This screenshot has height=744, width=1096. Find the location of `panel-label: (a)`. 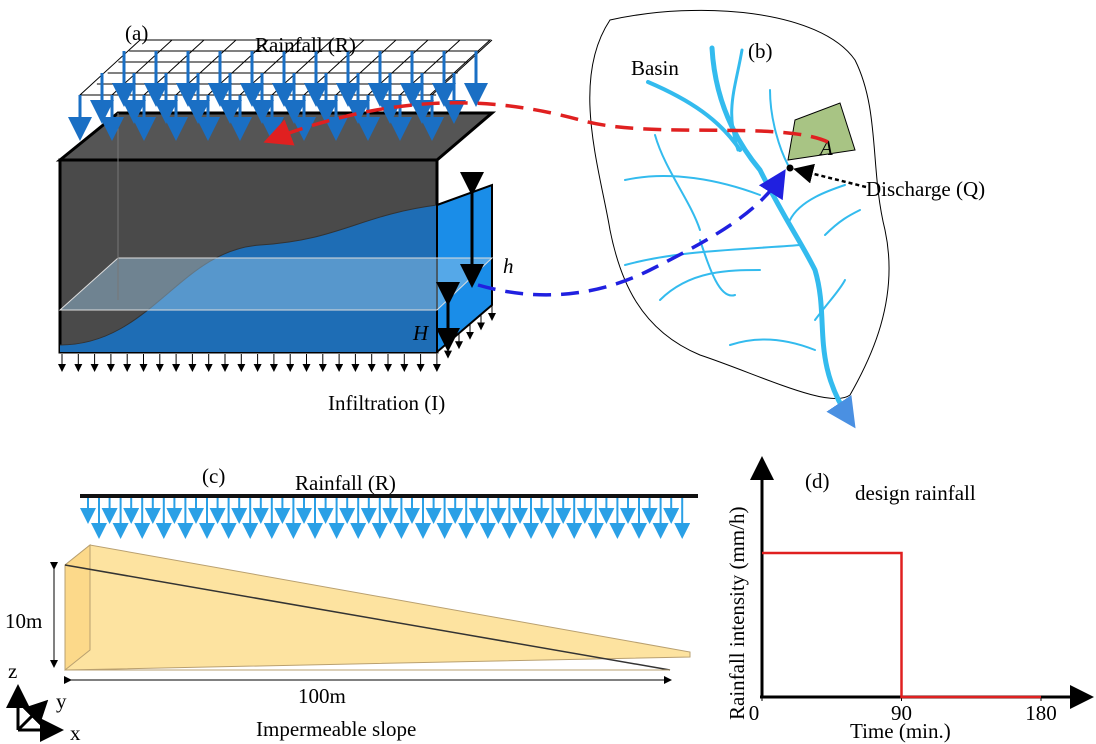

panel-label: (a) is located at coordinates (136, 33).